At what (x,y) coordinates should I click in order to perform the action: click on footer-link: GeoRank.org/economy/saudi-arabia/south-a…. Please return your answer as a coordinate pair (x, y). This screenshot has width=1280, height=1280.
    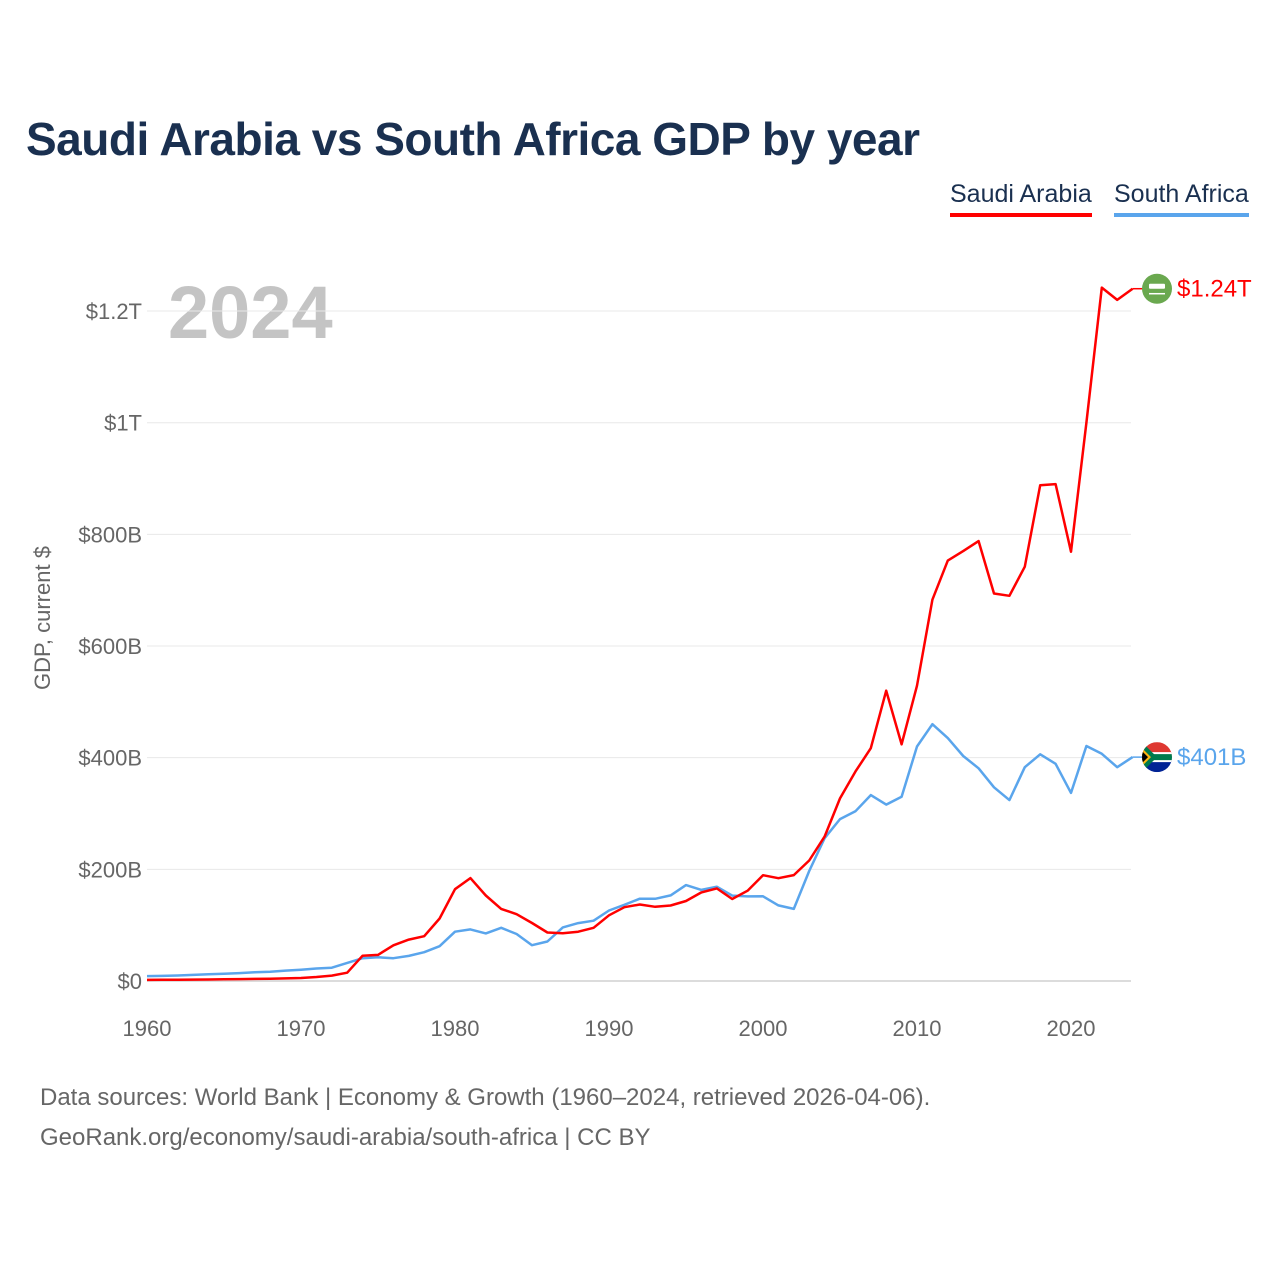
    Looking at the image, I should click on (345, 1137).